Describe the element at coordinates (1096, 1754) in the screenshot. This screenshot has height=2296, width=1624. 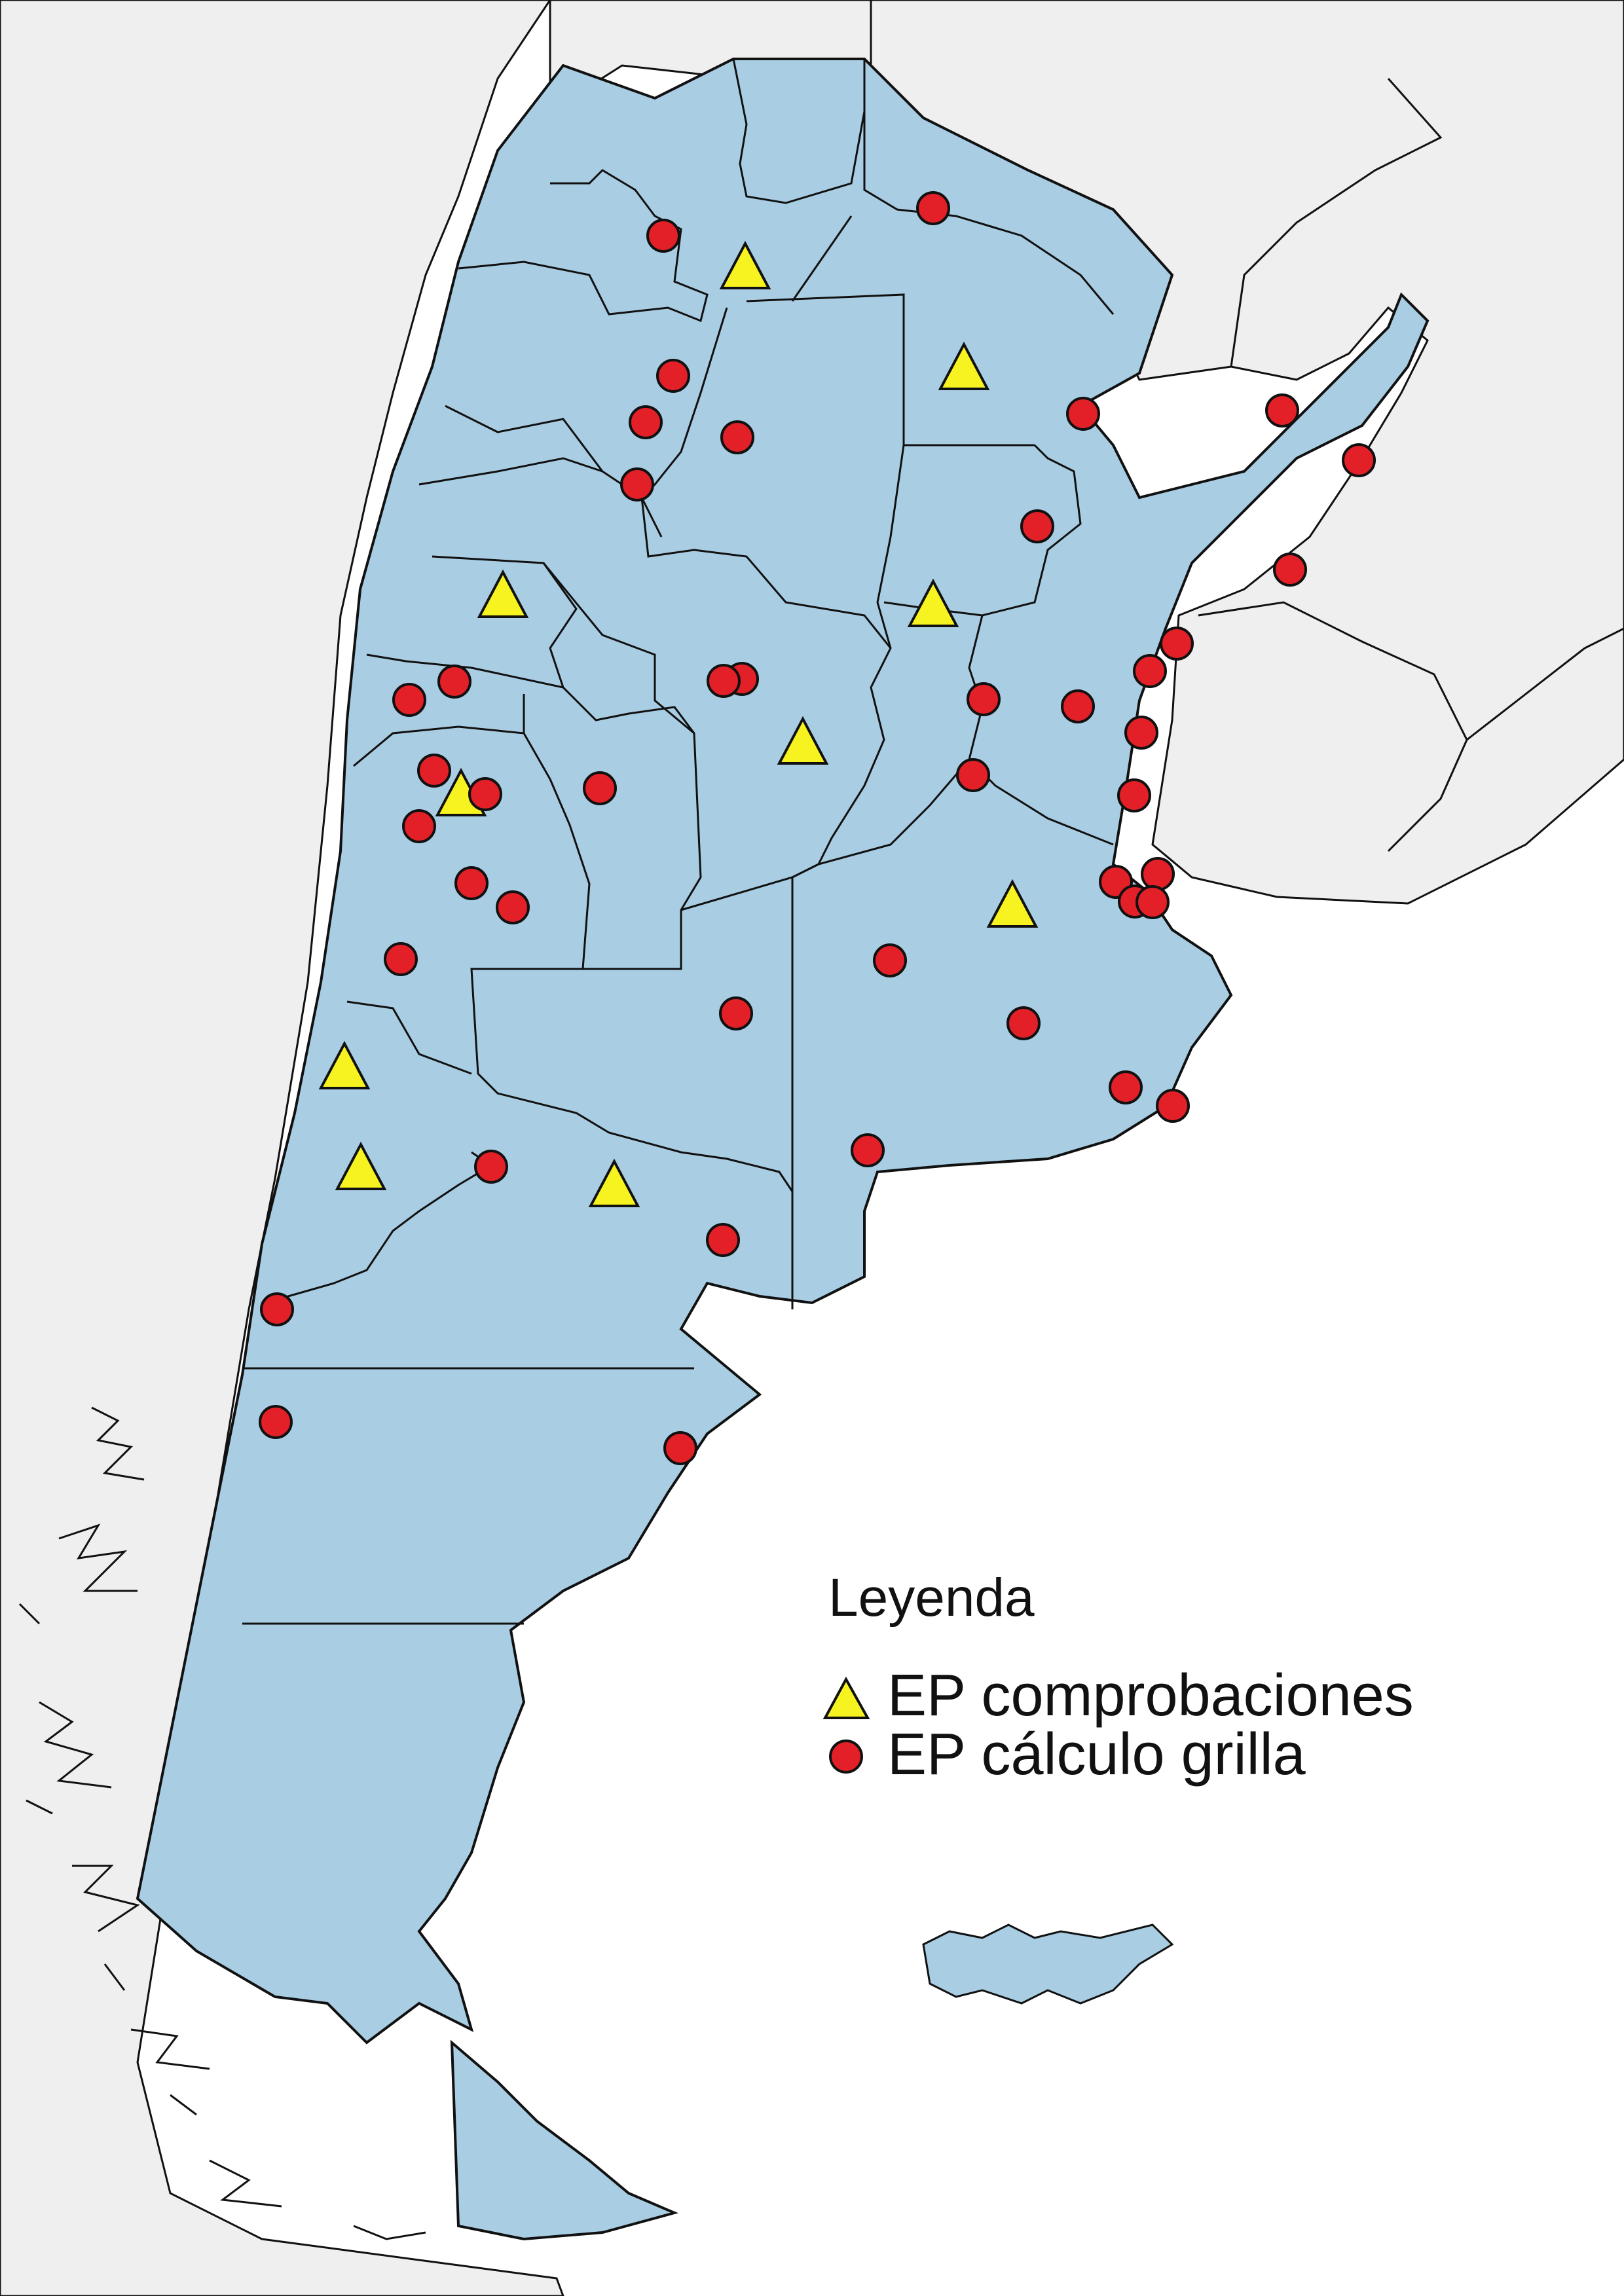
I see `legend-label-grilla: EP cálculo grilla` at that location.